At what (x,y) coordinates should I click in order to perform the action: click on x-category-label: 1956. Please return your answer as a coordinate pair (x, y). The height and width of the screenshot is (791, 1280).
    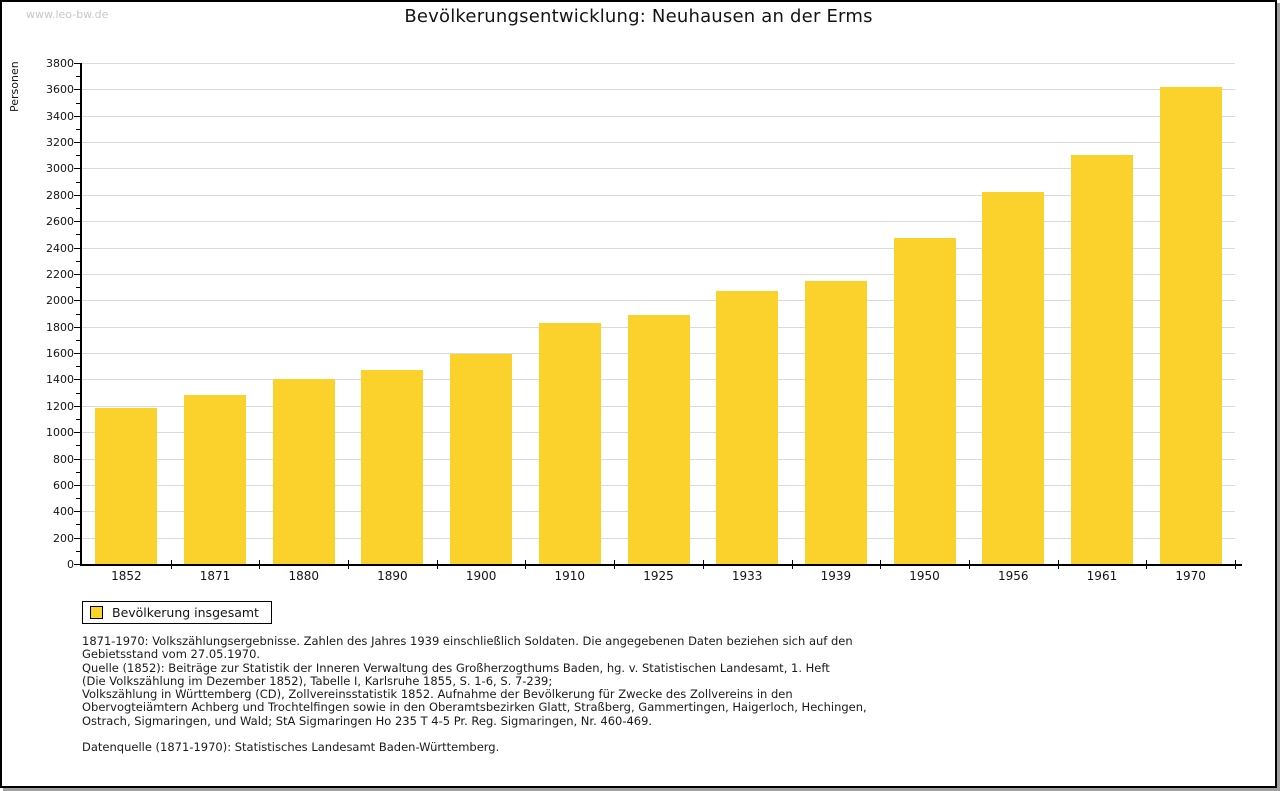
    Looking at the image, I should click on (1013, 576).